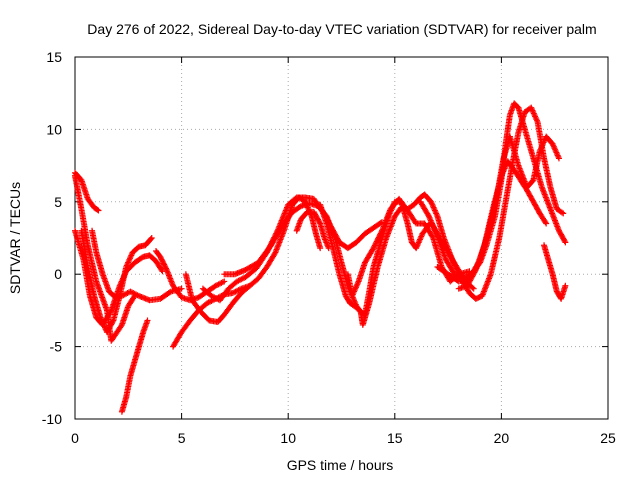 This screenshot has width=640, height=480. Describe the element at coordinates (502, 438) in the screenshot. I see `x-tick-label: 20` at that location.